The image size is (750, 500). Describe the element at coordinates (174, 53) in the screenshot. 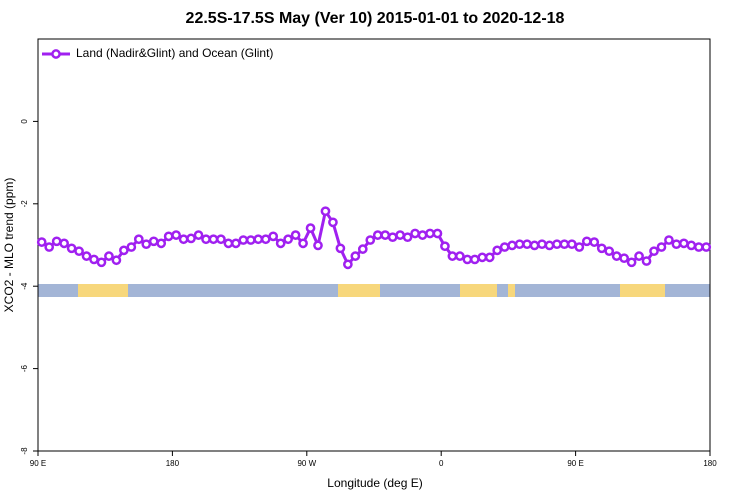

I see `legend-label: Land (Nadir&Glint) and Ocean (Glint)` at that location.